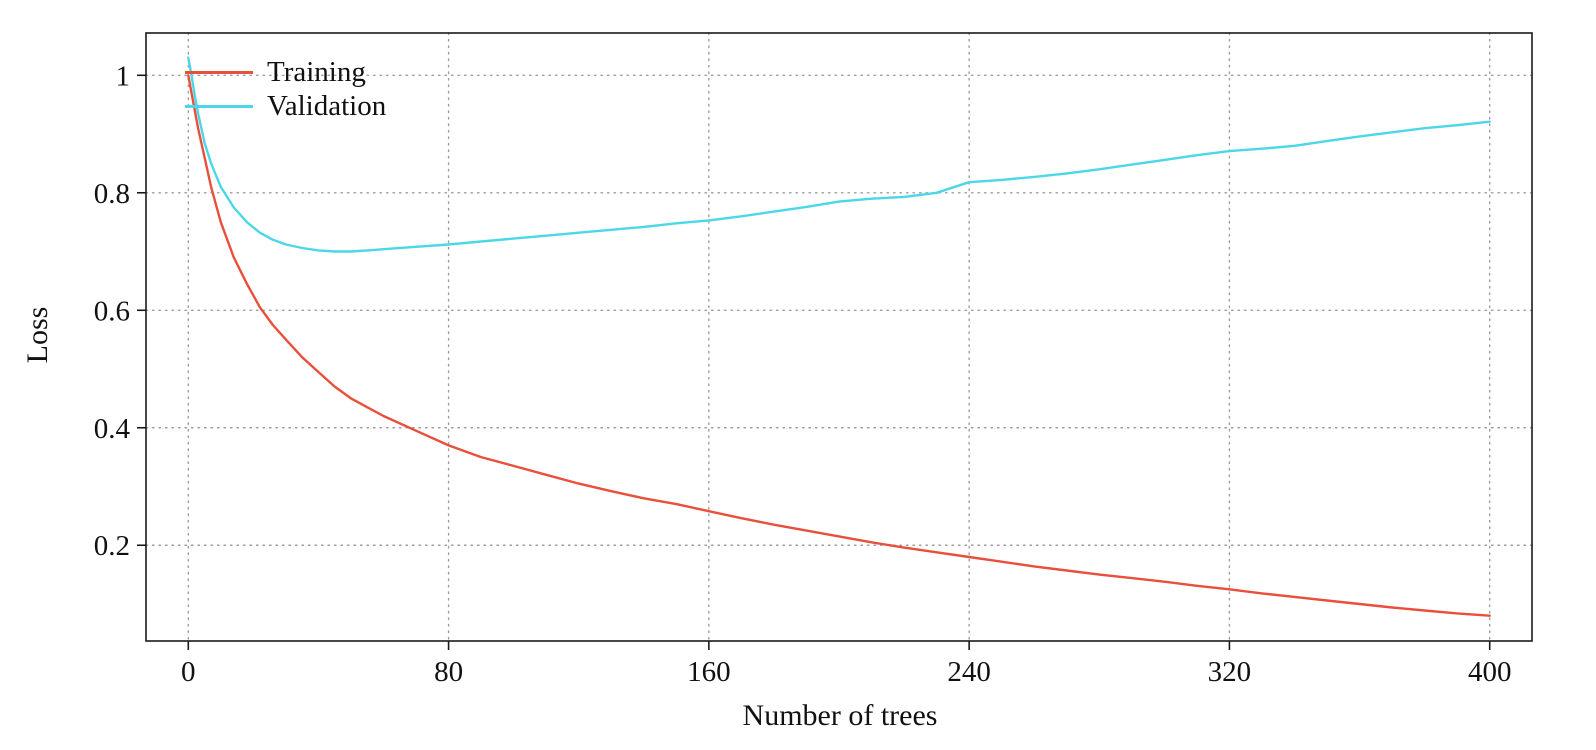  What do you see at coordinates (448, 672) in the screenshot?
I see `x-tick-label: 80` at bounding box center [448, 672].